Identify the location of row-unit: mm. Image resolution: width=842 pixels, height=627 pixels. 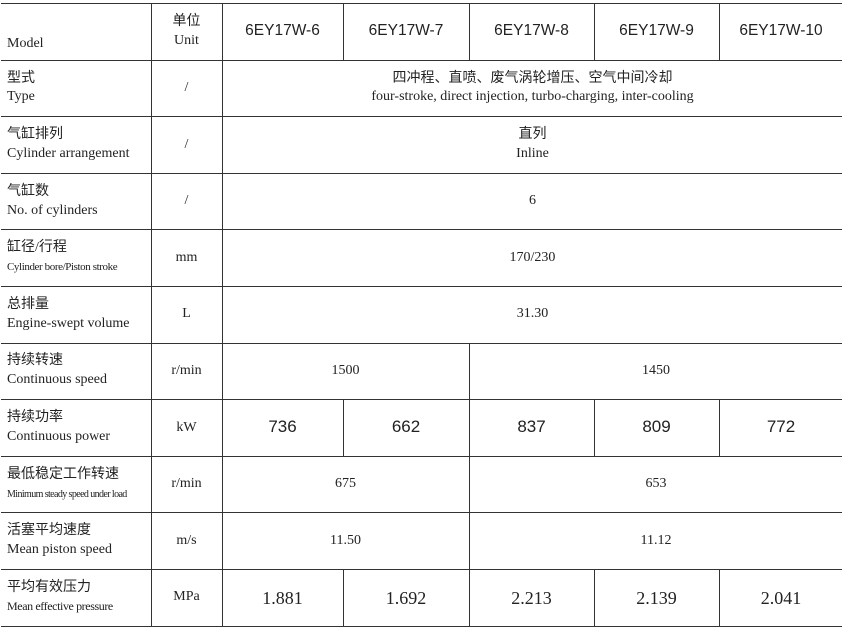
(186, 258).